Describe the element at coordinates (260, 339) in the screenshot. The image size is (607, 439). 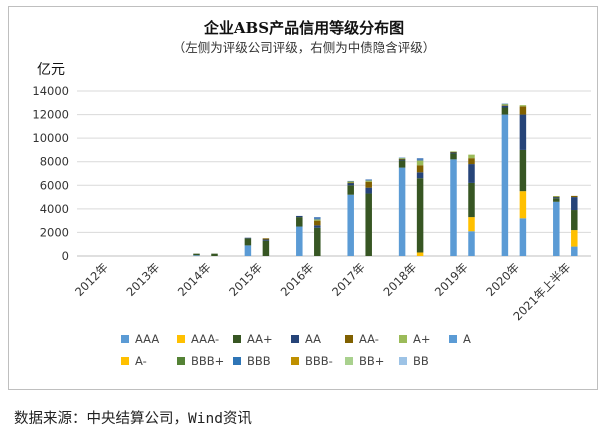
I see `legend-label: AA+` at that location.